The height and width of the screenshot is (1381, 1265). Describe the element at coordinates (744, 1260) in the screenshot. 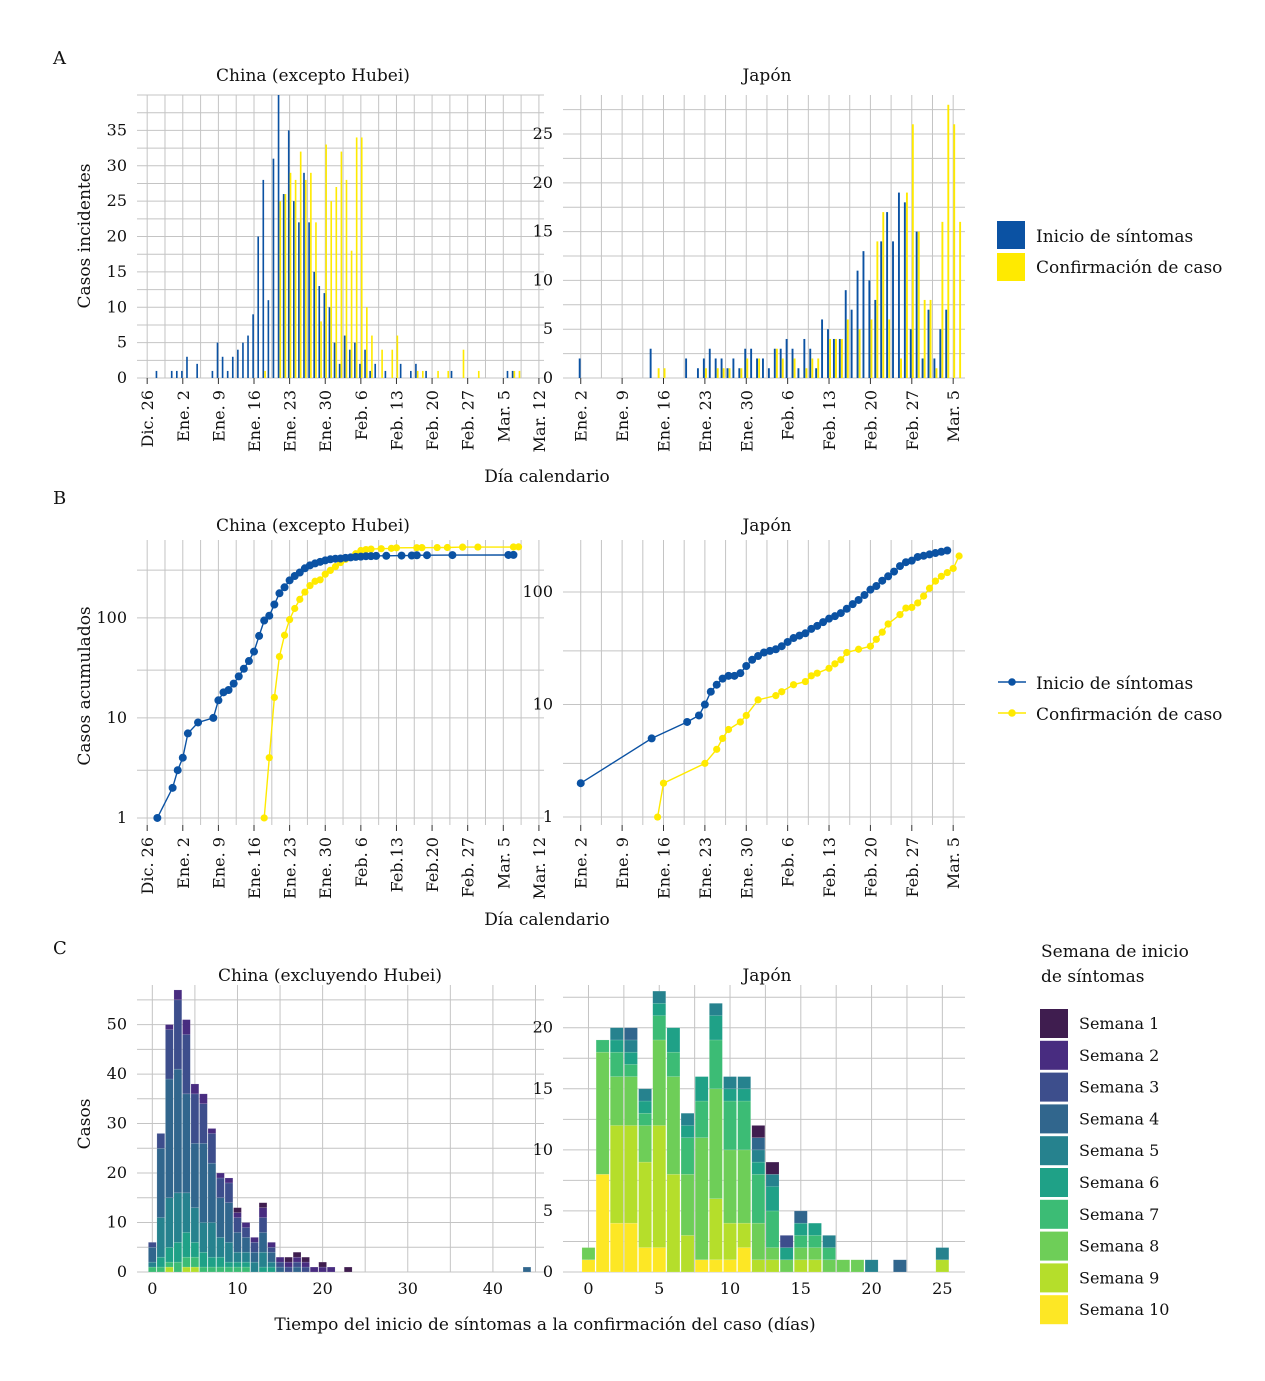

I see `C-japan-bar-x11-week10` at that location.